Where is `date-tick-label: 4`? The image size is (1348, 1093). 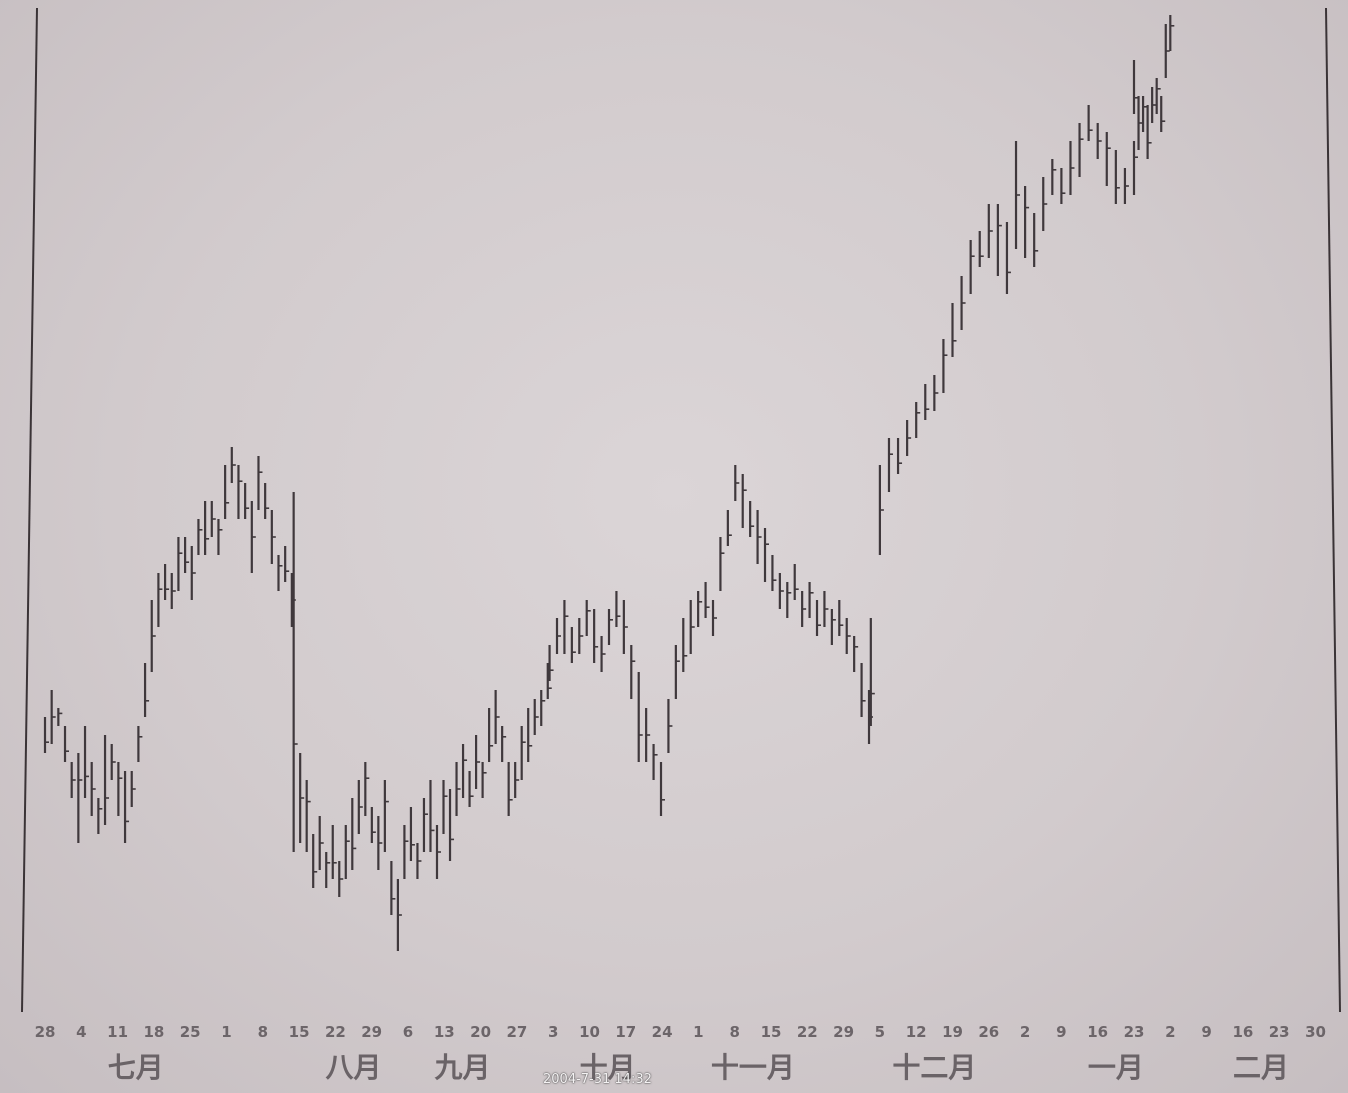 date-tick-label: 4 is located at coordinates (81, 1032).